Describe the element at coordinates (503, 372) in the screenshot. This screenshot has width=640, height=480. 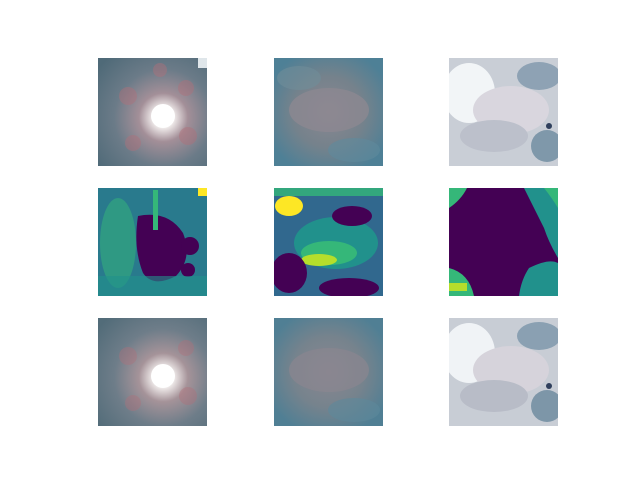
I see `reconstruction-image-white-clouds` at that location.